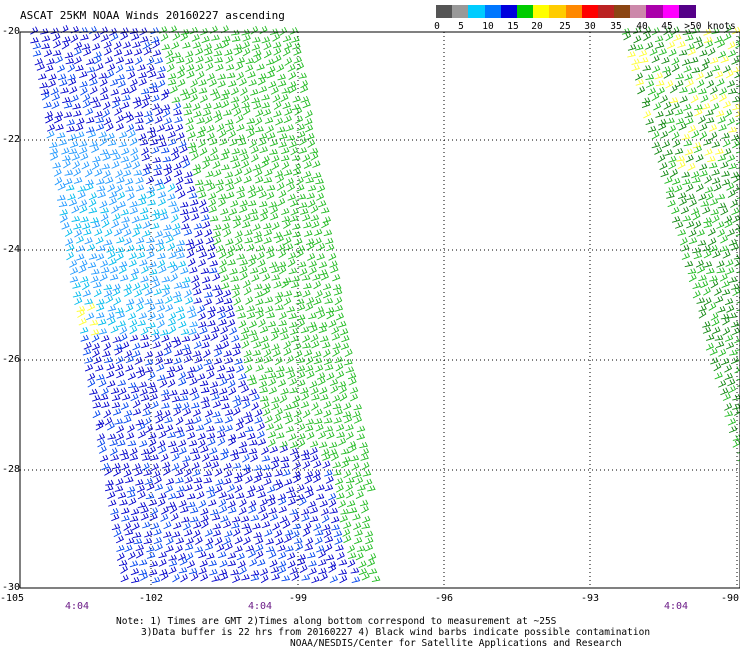 This screenshot has height=650, width=740. I want to click on legend-label: 15, so click(513, 26).